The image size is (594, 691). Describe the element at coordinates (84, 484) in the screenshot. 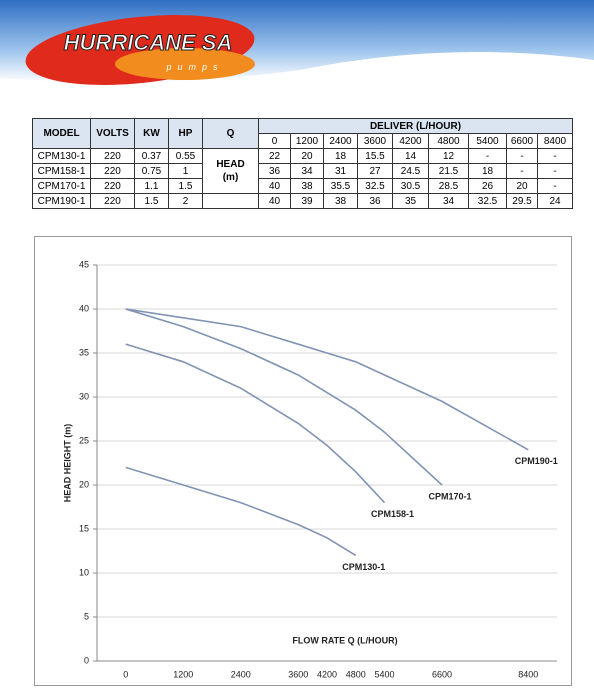

I see `y-tick-label: 20` at that location.